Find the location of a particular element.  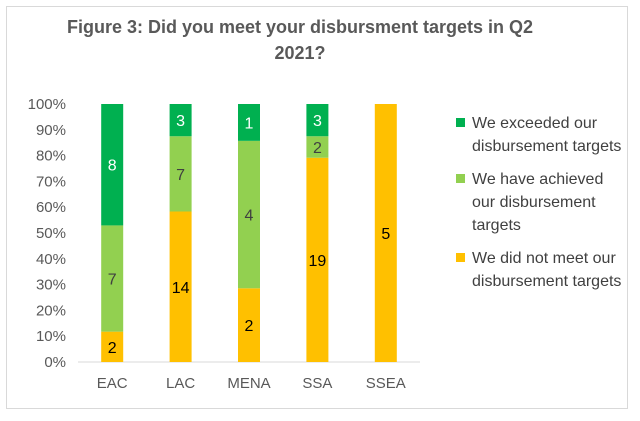

data-label: 8 is located at coordinates (112, 166).